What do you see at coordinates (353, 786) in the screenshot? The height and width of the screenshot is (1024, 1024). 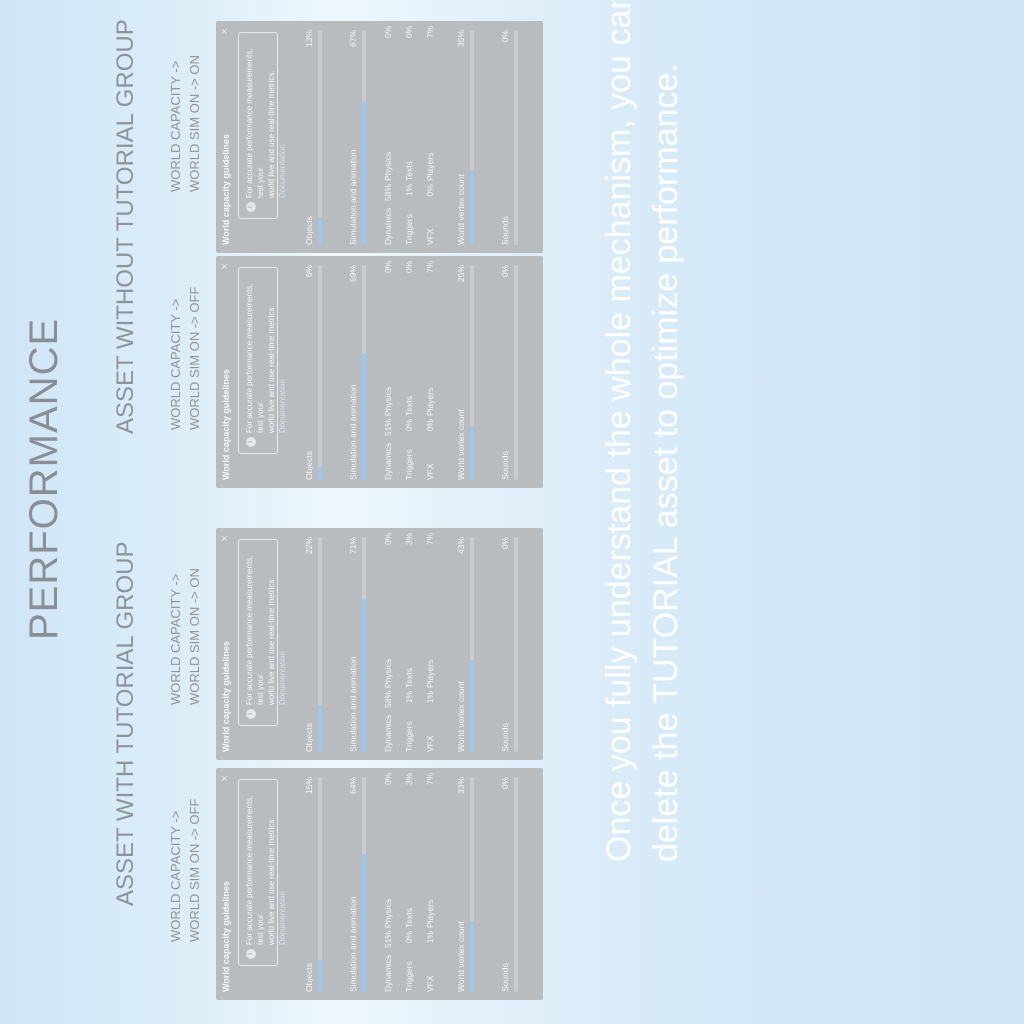 I see `metric-value: 64%` at bounding box center [353, 786].